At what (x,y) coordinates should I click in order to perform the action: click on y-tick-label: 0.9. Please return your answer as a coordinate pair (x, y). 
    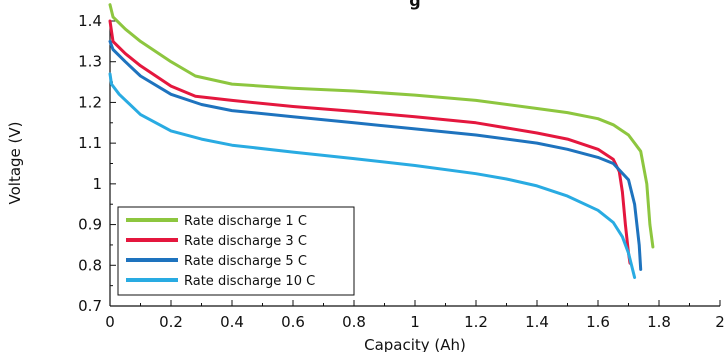
    Looking at the image, I should click on (90, 225).